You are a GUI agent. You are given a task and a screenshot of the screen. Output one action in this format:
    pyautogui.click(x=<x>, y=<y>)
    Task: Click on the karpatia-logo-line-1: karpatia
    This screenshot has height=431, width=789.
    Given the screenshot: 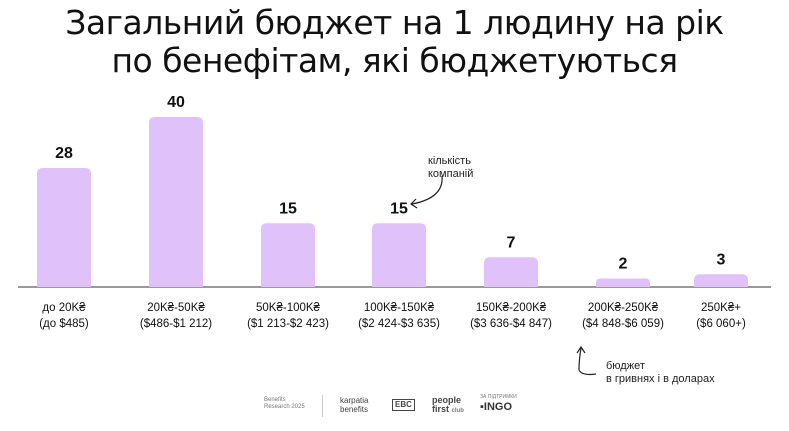 What is the action you would take?
    pyautogui.click(x=354, y=400)
    